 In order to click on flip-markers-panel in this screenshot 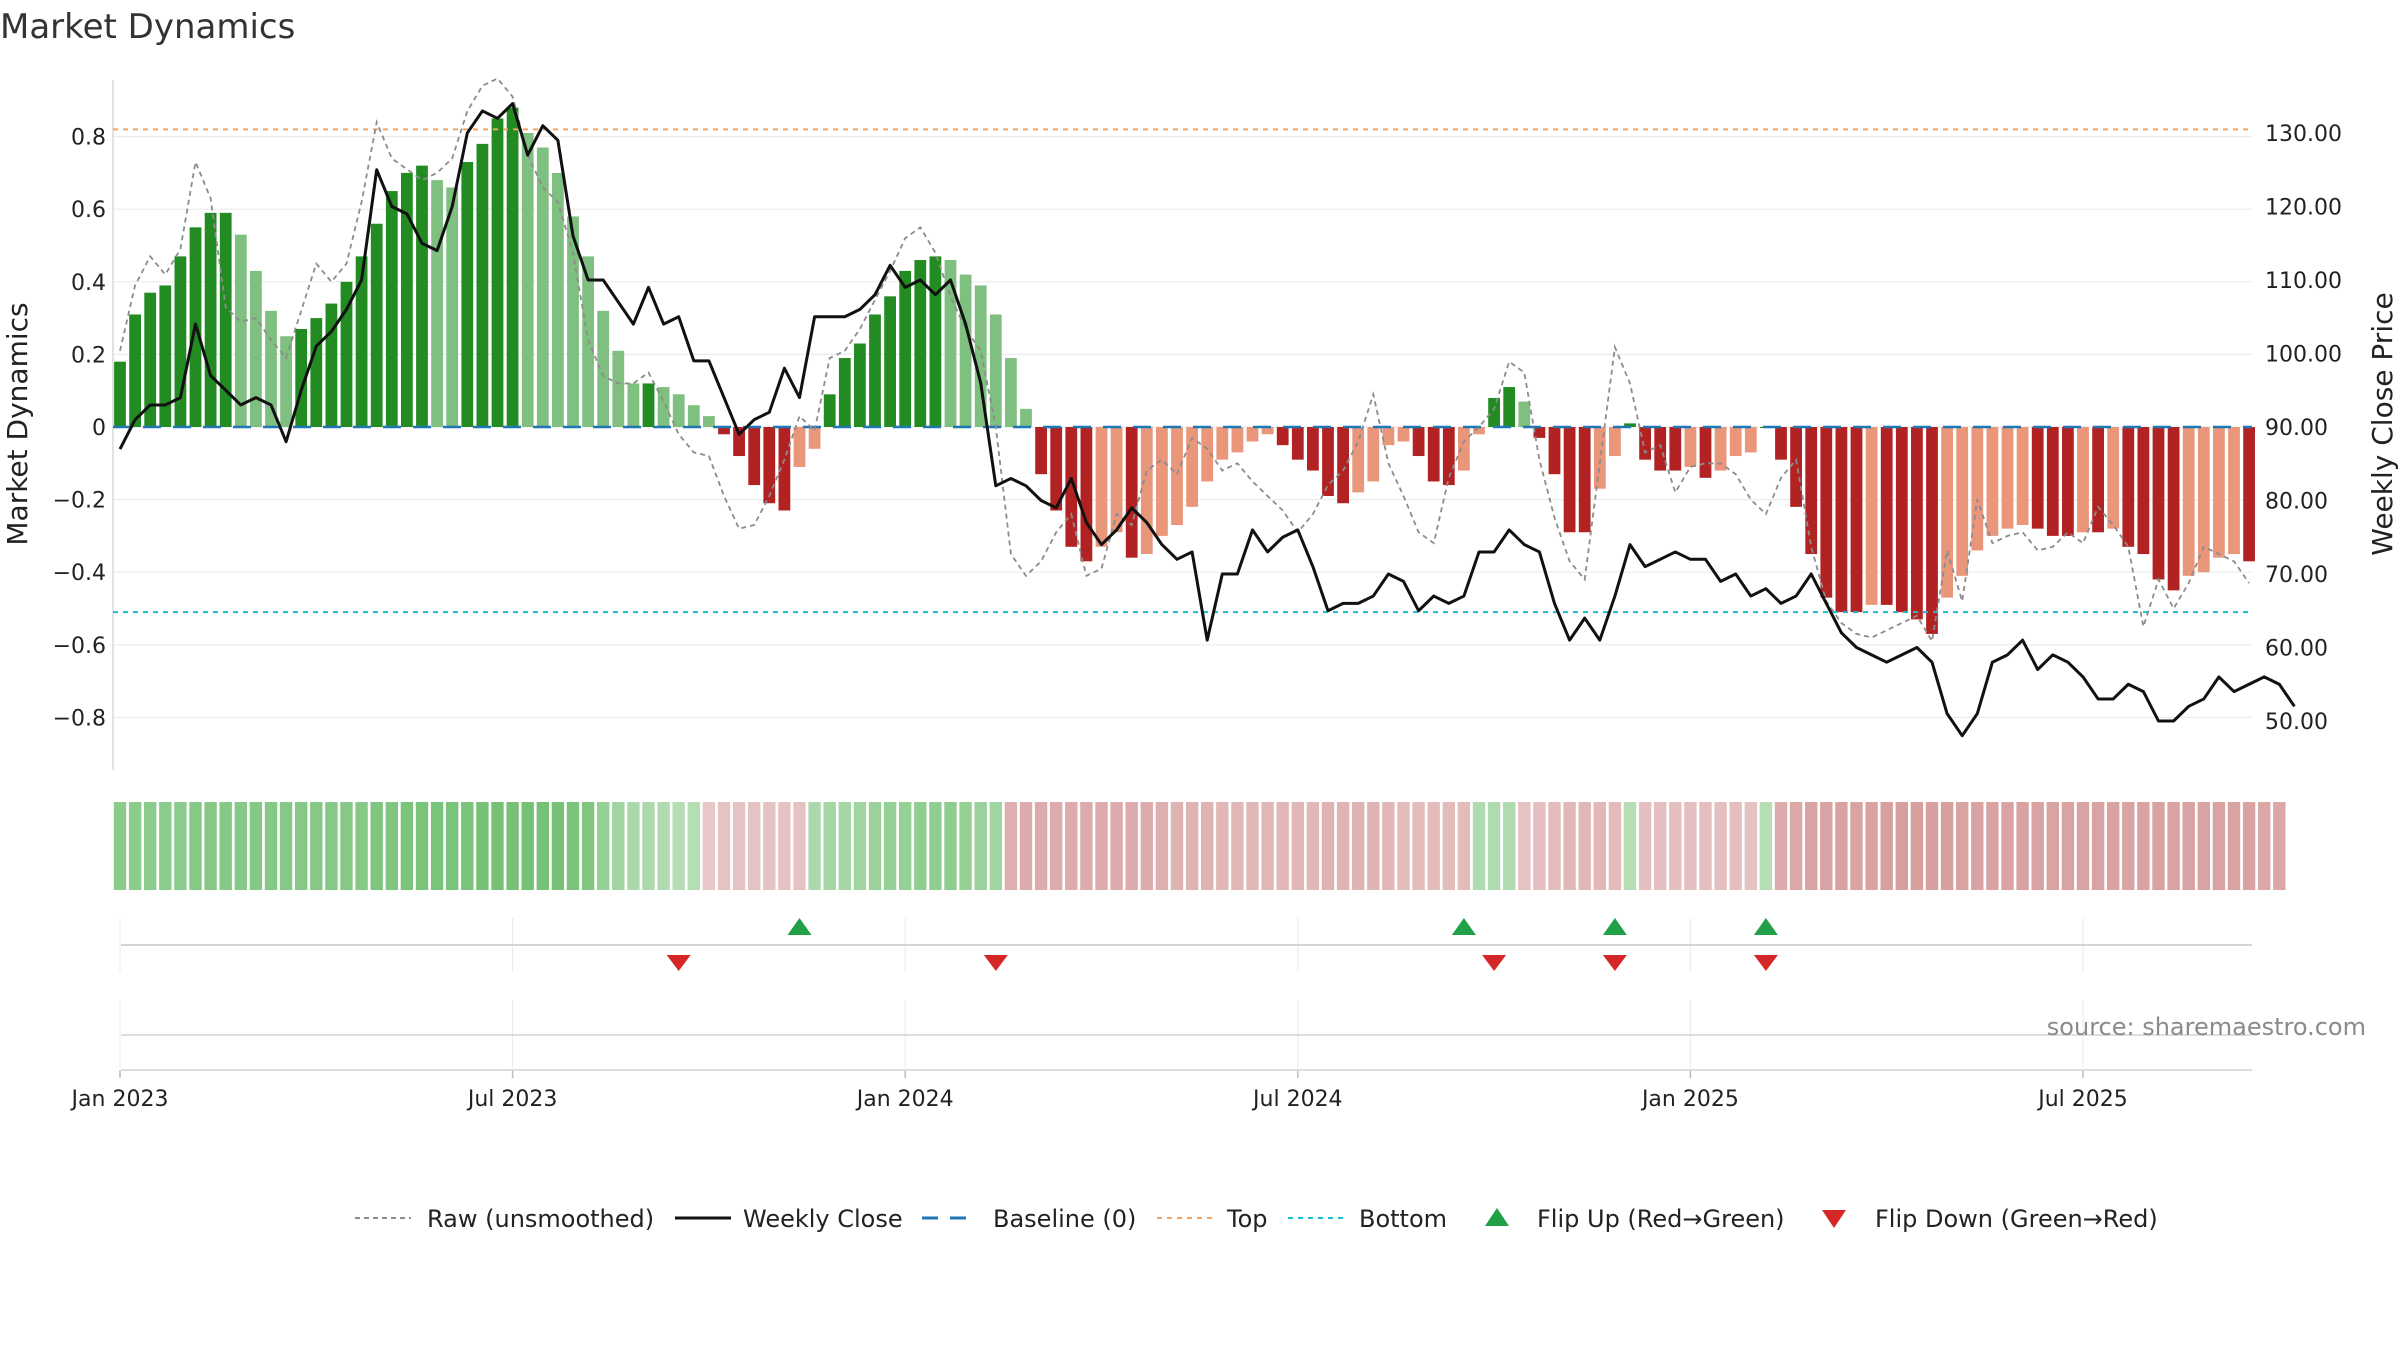, I will do `click(1185, 945)`.